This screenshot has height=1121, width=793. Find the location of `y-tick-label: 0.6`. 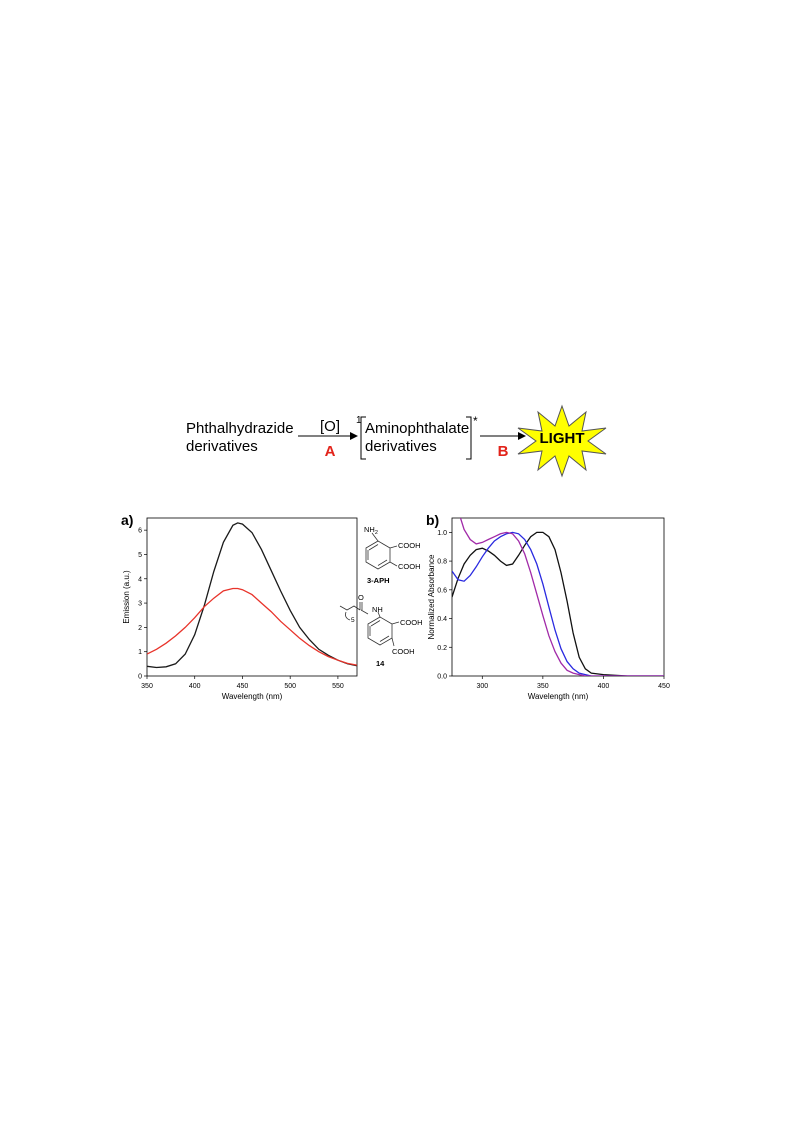

y-tick-label: 0.6 is located at coordinates (442, 590).